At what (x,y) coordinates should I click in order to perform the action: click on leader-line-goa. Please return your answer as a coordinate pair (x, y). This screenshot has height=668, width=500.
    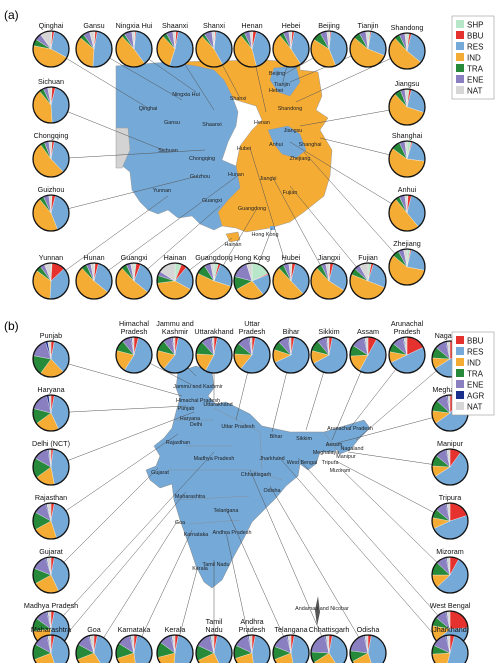
    Looking at the image, I should click on (136, 586).